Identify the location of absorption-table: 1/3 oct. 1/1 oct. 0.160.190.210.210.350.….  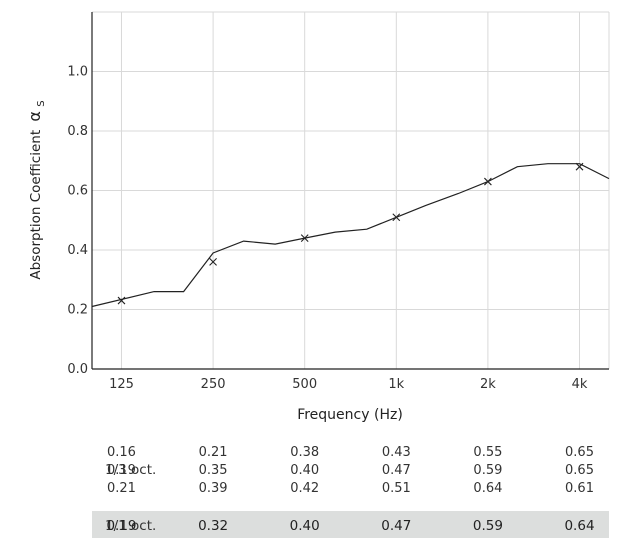
(350, 491).